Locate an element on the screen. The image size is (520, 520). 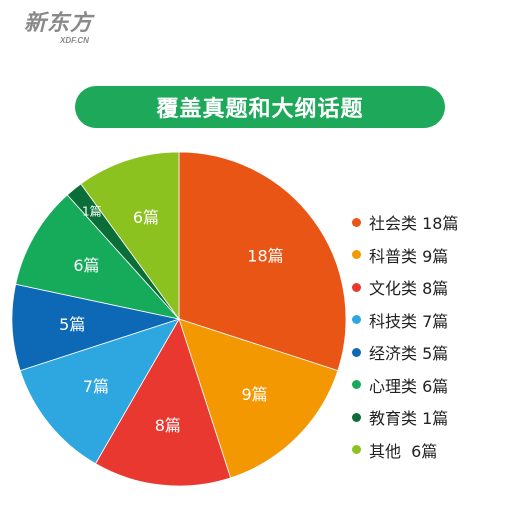
logo-domain: XDF.CN is located at coordinates (74, 40).